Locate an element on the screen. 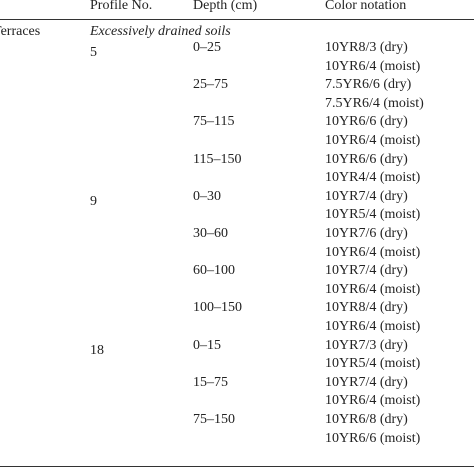 This screenshot has width=474, height=474. color-notation: 10YR8/3 (dry) is located at coordinates (366, 47).